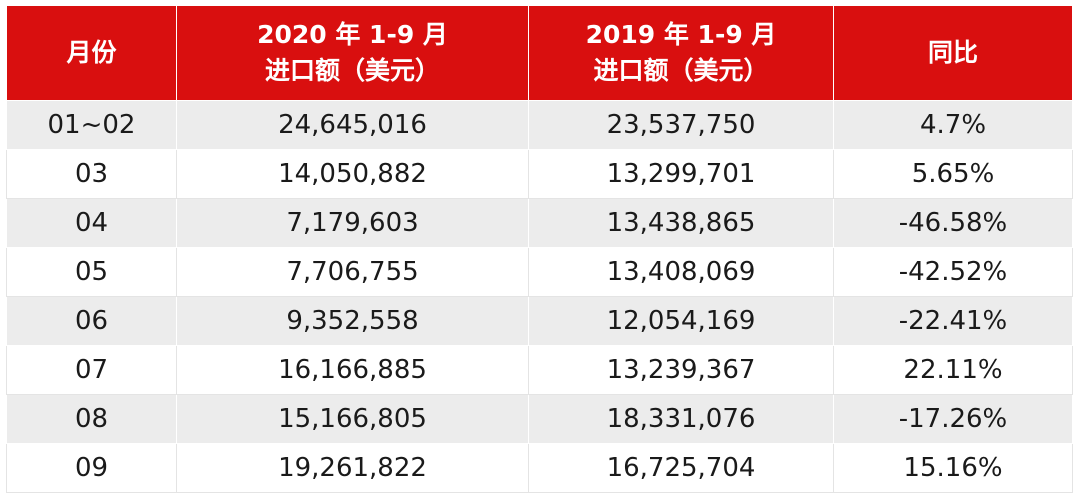 The height and width of the screenshot is (498, 1080). I want to click on table-row: 06 9,352,558 12,054,169 -22.41%, so click(539, 321).